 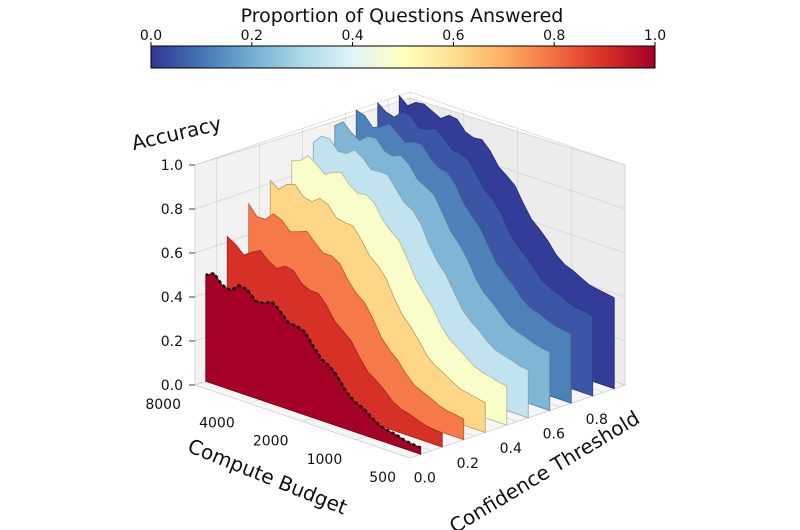 I want to click on x-axis-ticks: 8000 4000 2000 1000 500, so click(x=270, y=441).